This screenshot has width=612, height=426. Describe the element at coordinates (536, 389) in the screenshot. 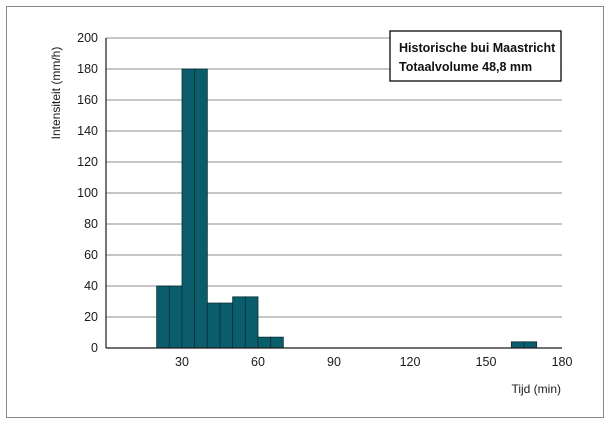

I see `x-axis-title: Tijd (min)` at that location.